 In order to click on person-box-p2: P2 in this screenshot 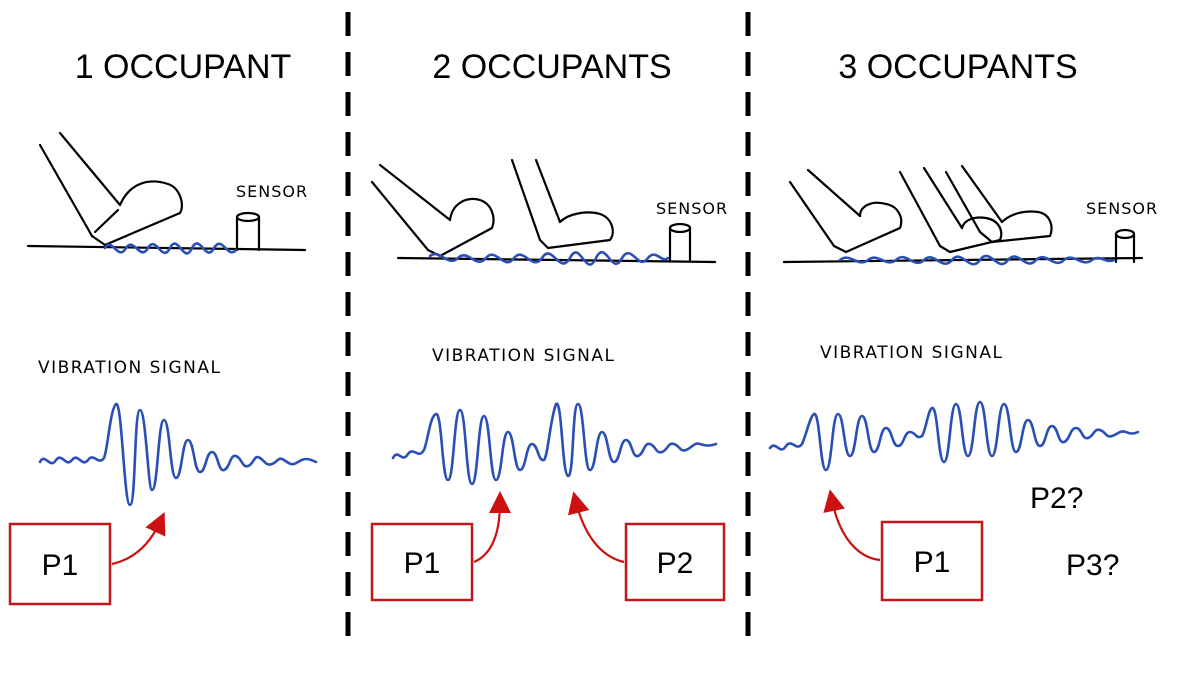, I will do `click(675, 562)`.